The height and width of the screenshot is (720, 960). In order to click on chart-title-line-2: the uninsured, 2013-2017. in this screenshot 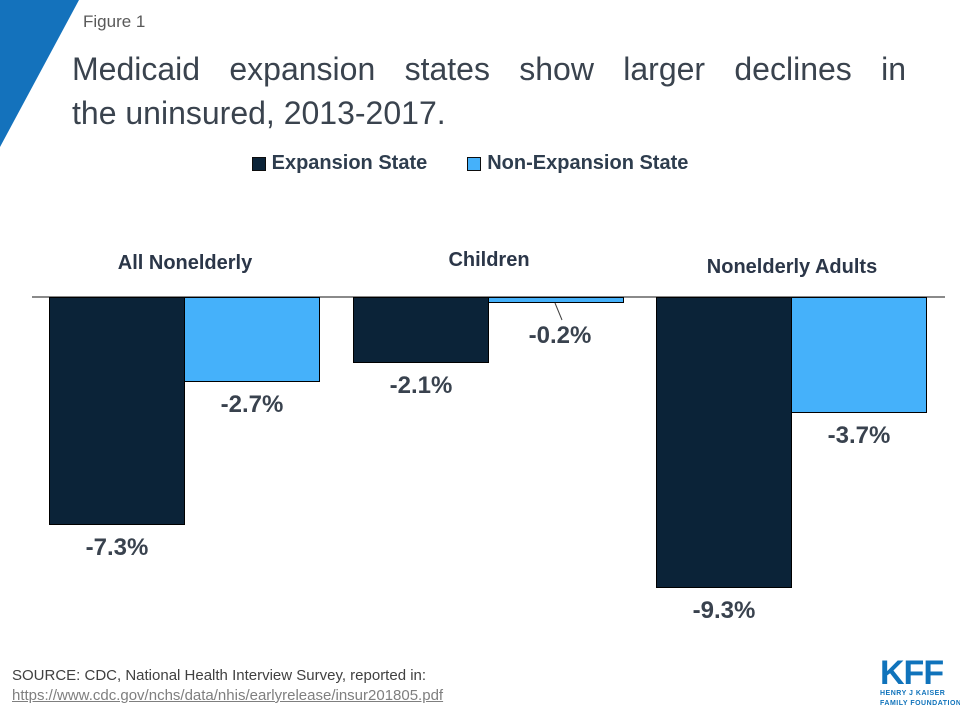, I will do `click(259, 113)`.